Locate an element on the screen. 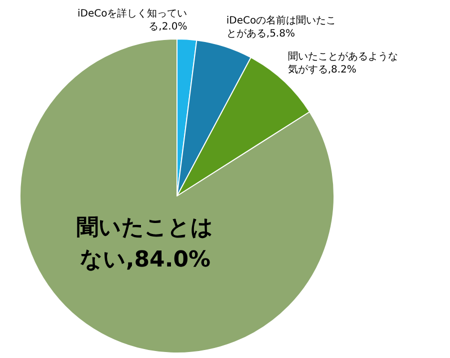  slice-label: iDeCoを詳しく知っている,2.0% is located at coordinates (133, 19).